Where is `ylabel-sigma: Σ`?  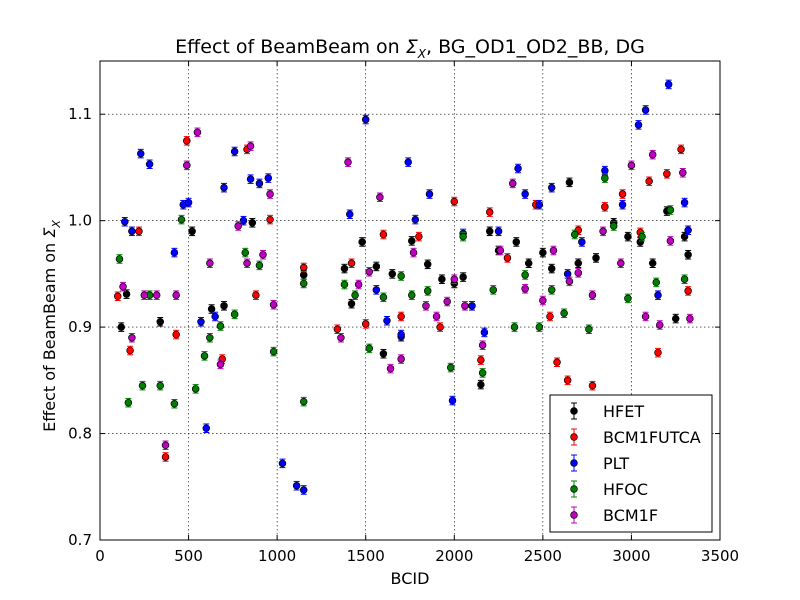 ylabel-sigma: Σ is located at coordinates (49, 232).